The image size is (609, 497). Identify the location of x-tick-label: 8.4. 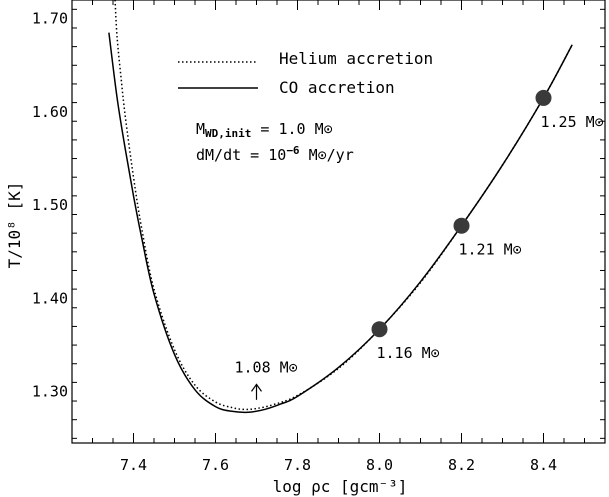
(543, 465).